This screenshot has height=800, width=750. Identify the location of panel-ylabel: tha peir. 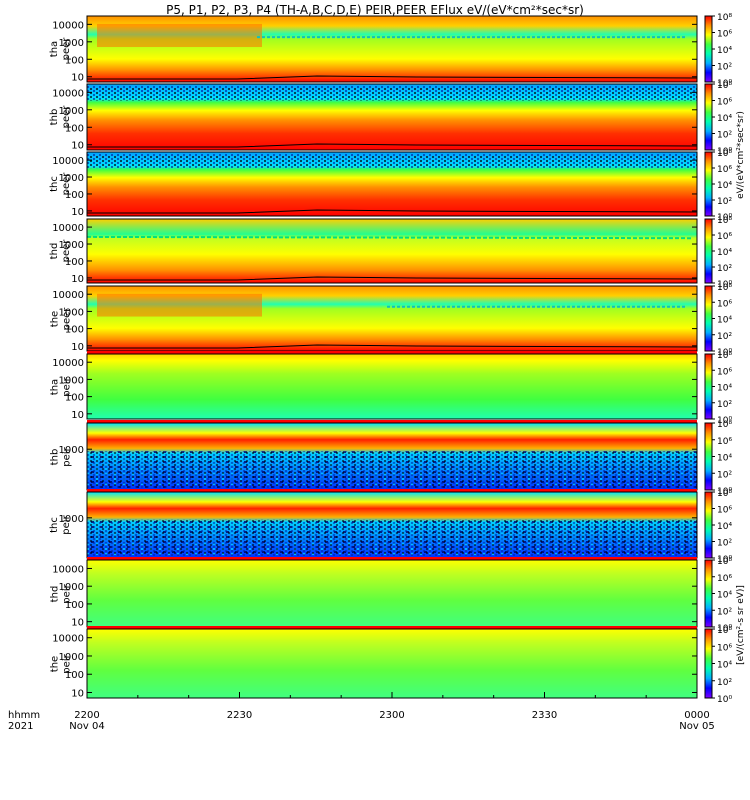
(60, 386).